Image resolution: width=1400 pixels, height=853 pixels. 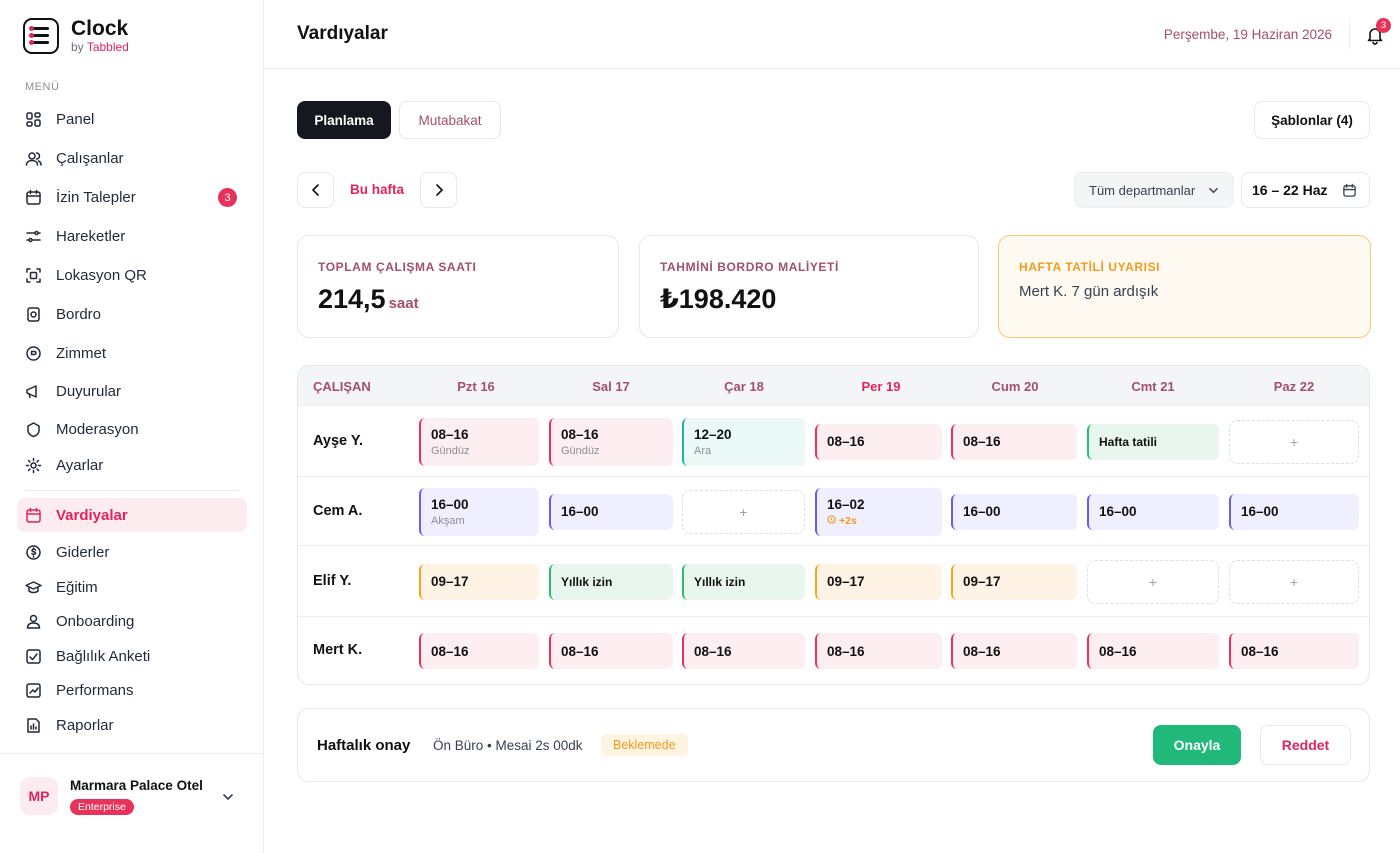 What do you see at coordinates (132, 465) in the screenshot?
I see `sidebar-item-ayarlar: Ayarlar` at bounding box center [132, 465].